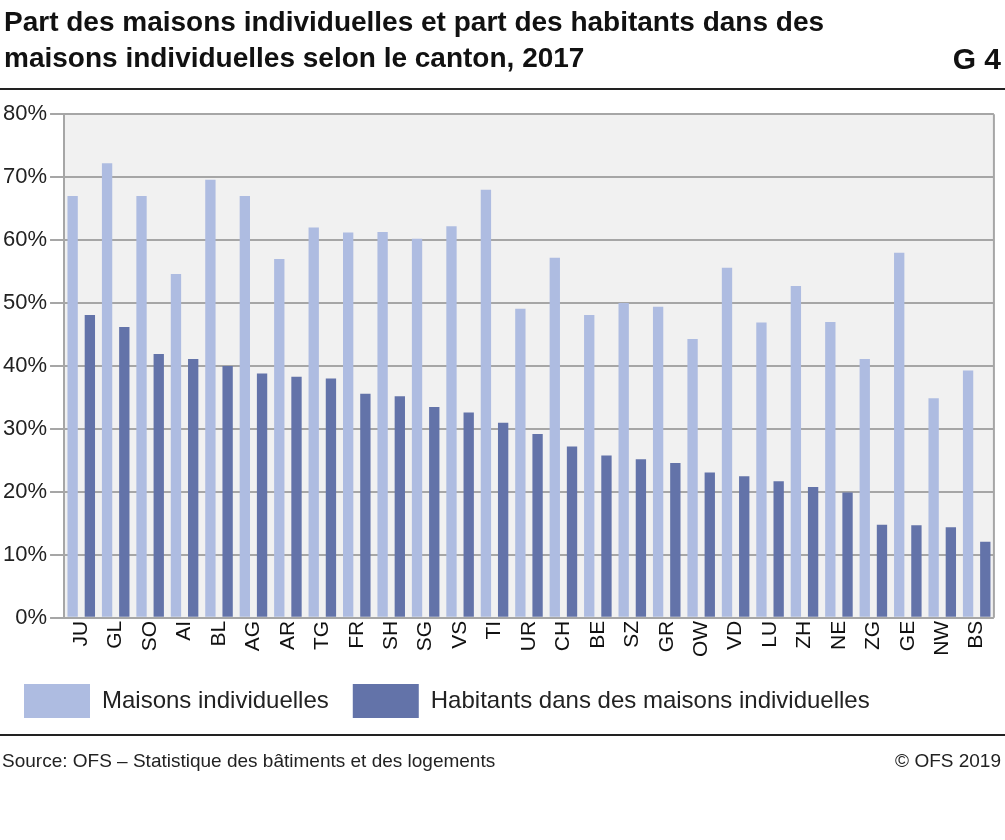 This screenshot has height=840, width=1005. Describe the element at coordinates (249, 761) in the screenshot. I see `source-note: Source: OFS – Statistique des bâtiments et des logements` at that location.